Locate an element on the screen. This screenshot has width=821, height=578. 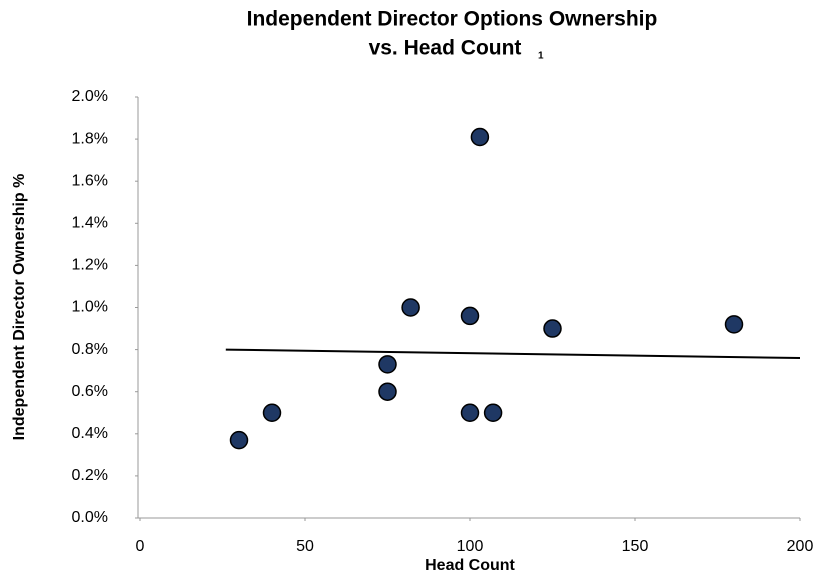
y-tick-label: 2.0% is located at coordinates (90, 96).